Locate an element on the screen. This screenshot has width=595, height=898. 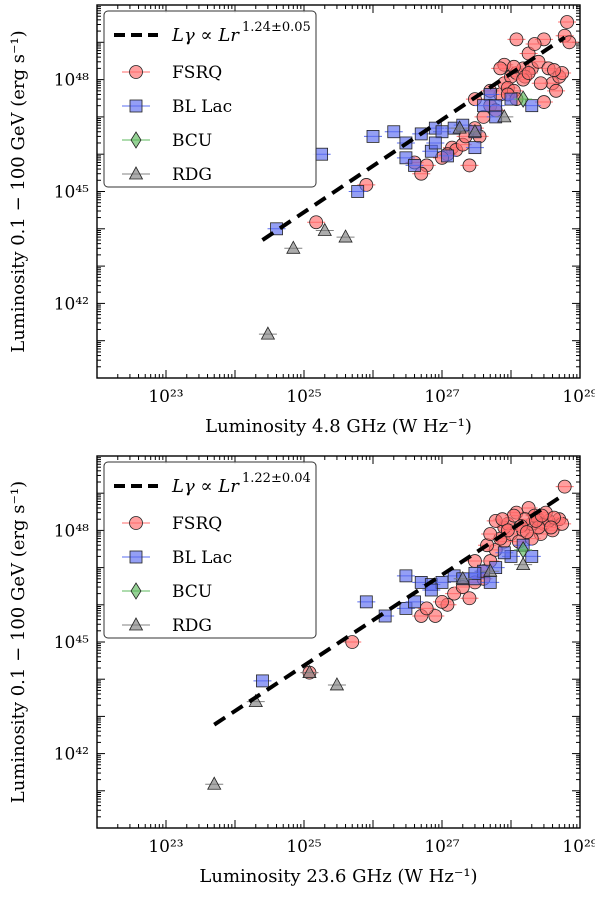
x-tick-label: 10²⁹ is located at coordinates (578, 847).